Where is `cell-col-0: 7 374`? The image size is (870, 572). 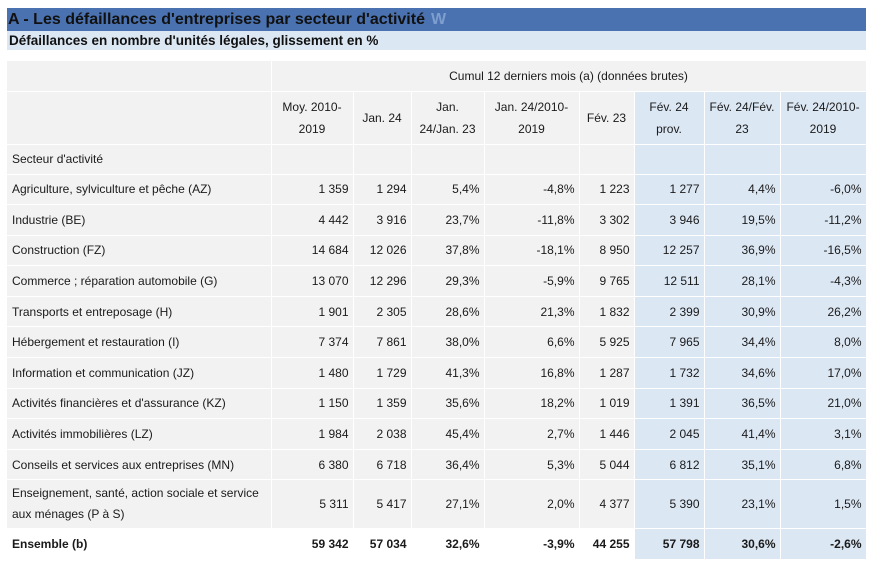 cell-col-0: 7 374 is located at coordinates (312, 342).